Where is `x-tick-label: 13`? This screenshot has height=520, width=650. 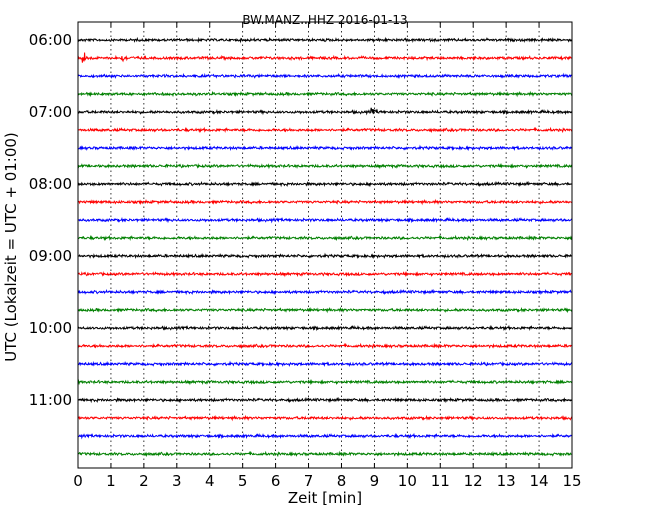
x-tick-label: 13 is located at coordinates (506, 481).